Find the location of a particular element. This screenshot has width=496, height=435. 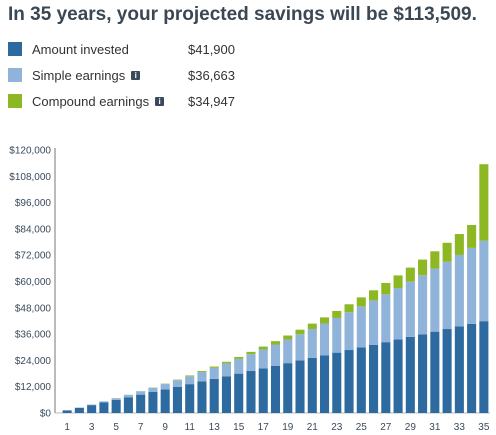

x-tick-label: 13 is located at coordinates (215, 427).